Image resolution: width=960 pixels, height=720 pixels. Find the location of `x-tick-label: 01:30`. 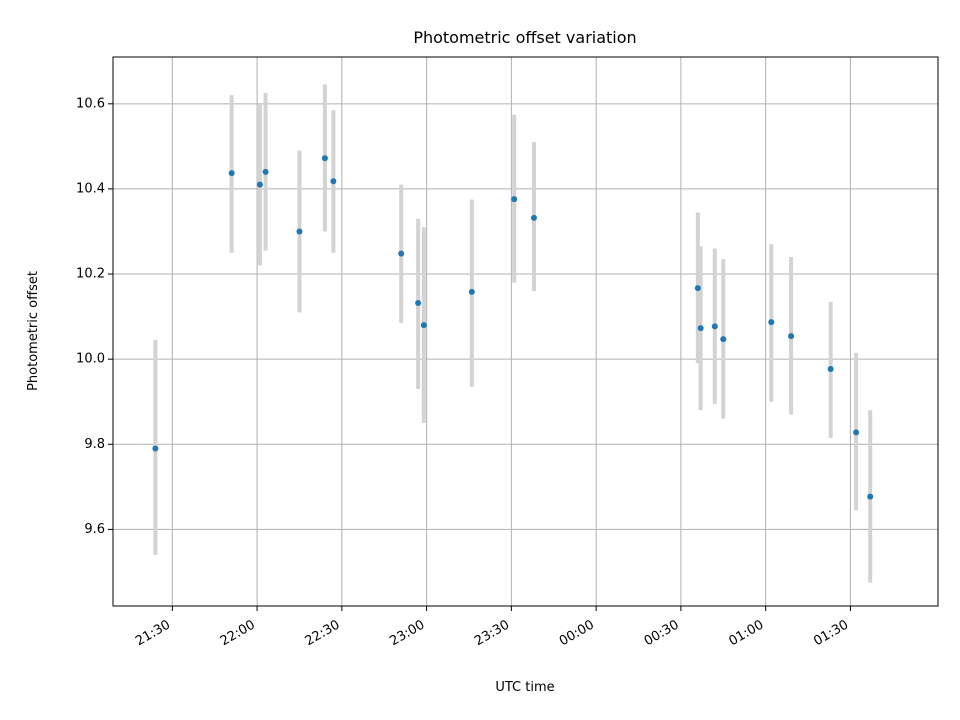

x-tick-label: 01:30 is located at coordinates (831, 634).